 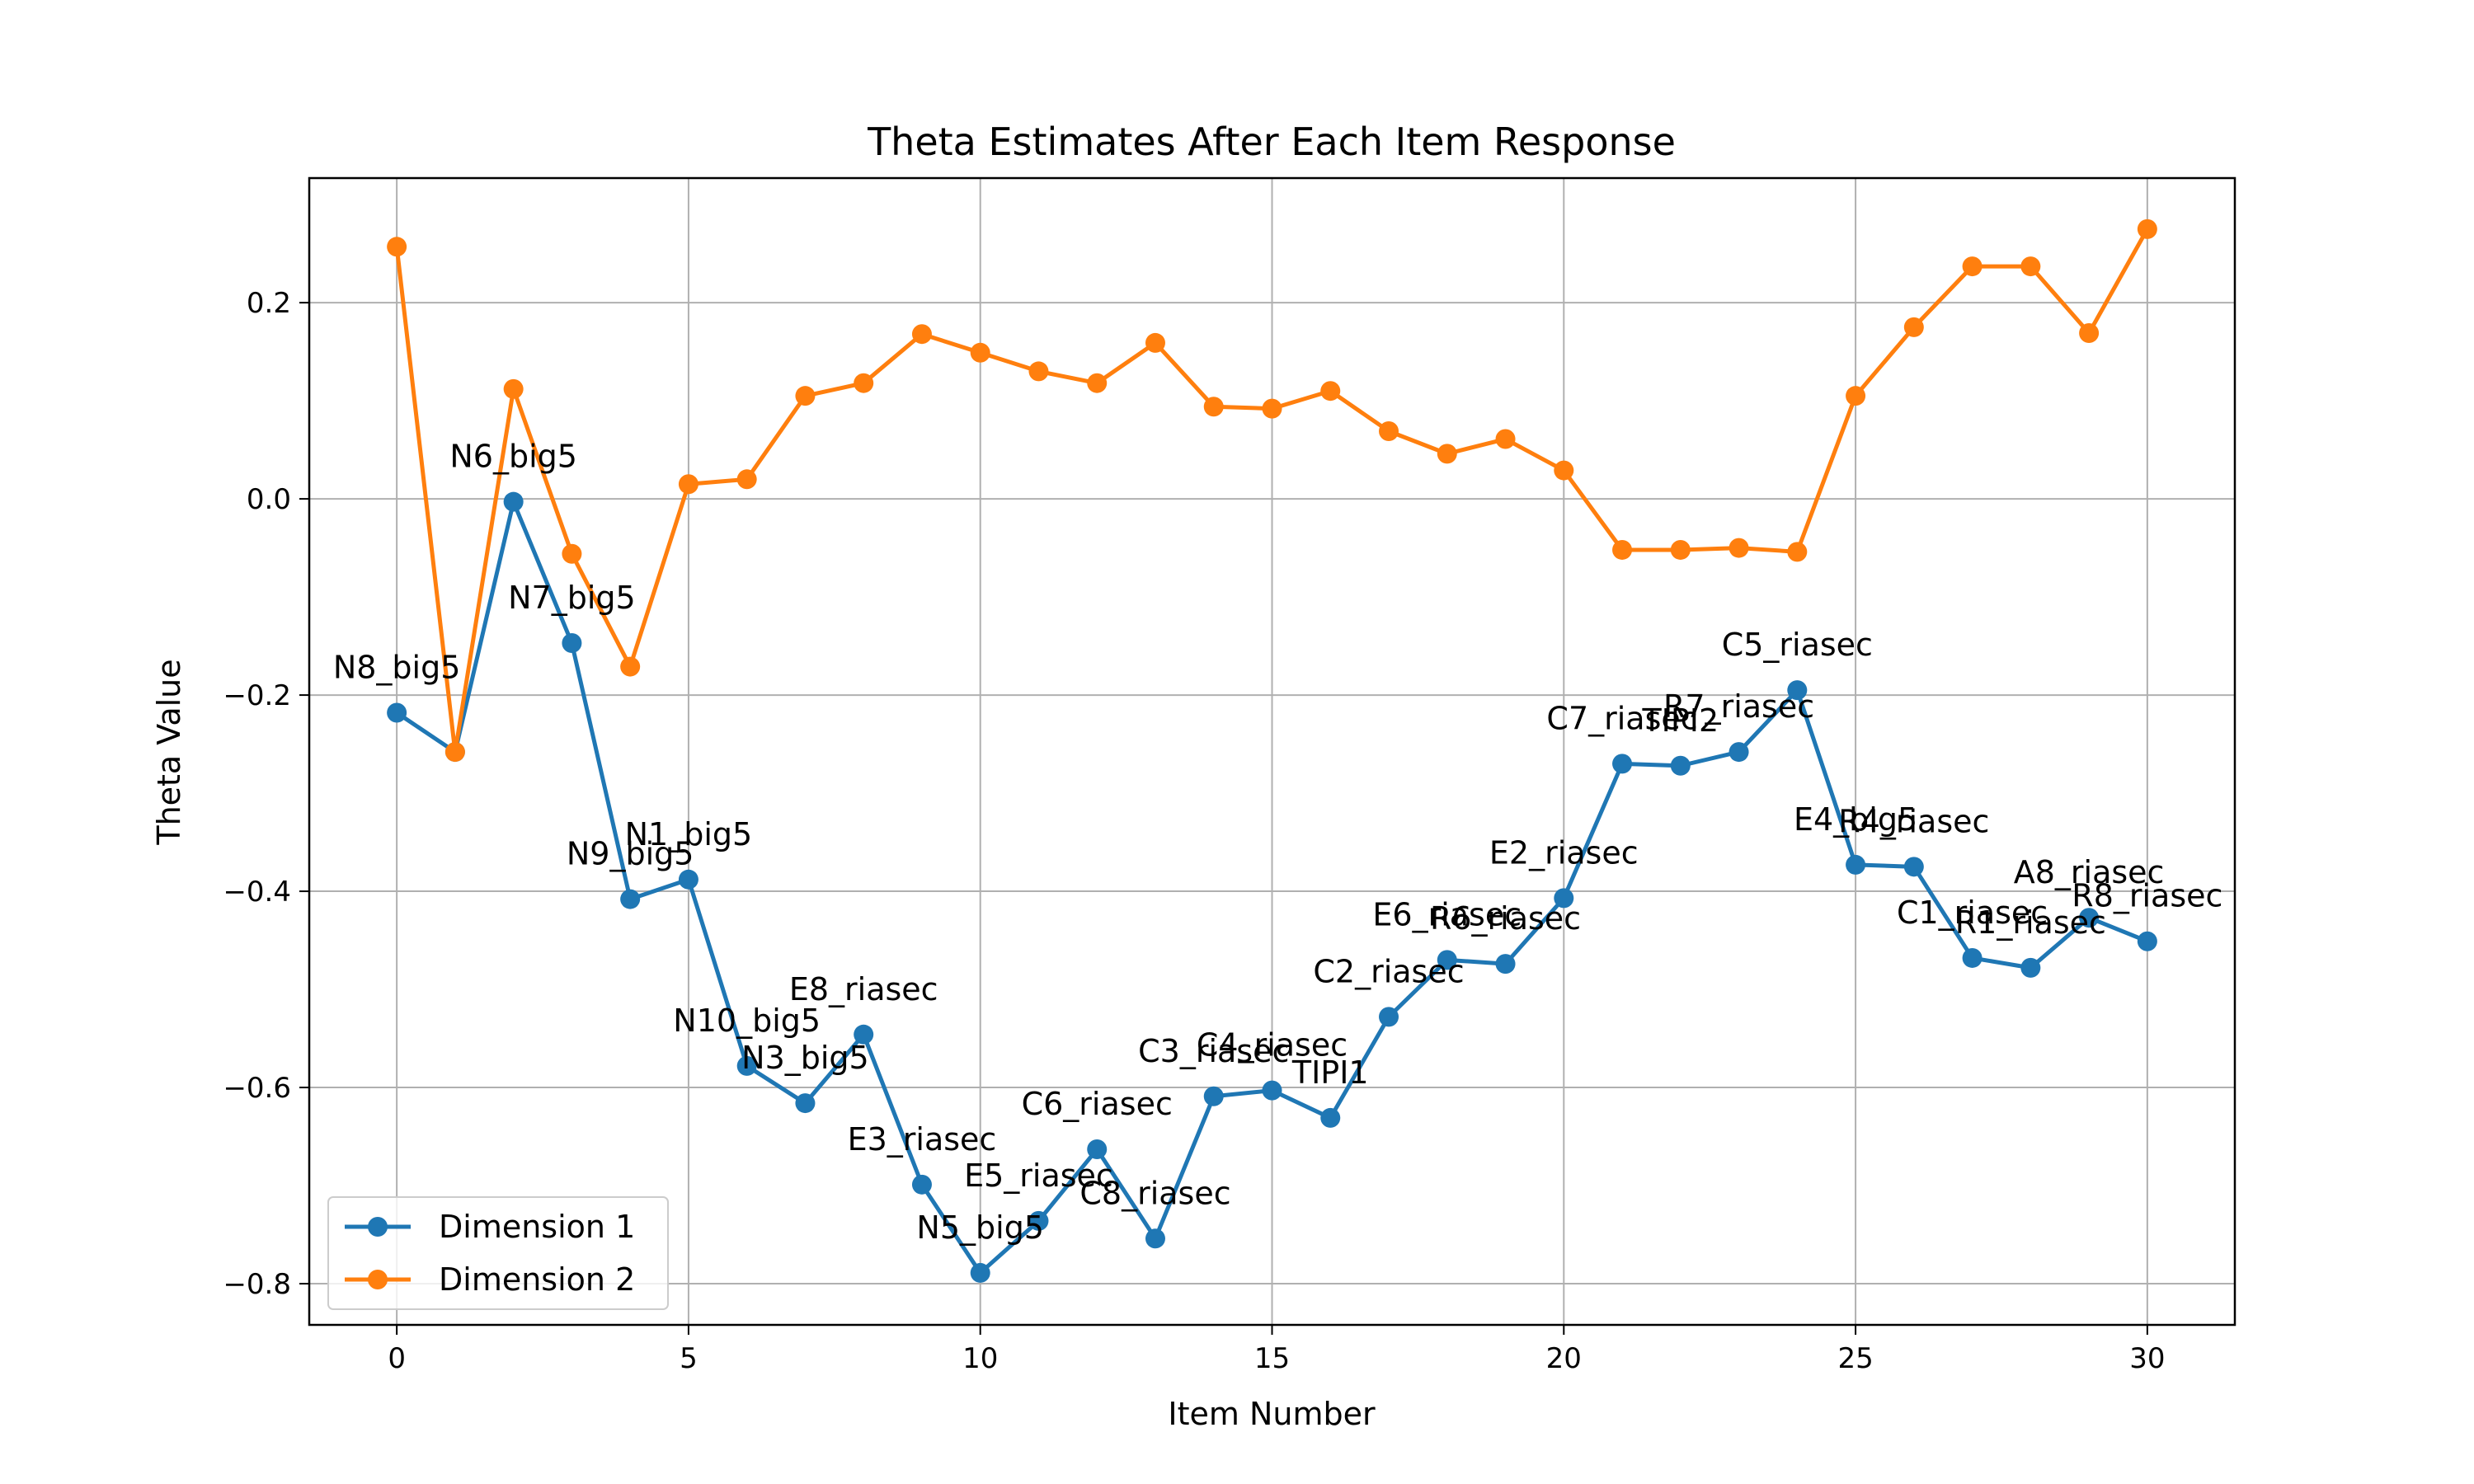 I want to click on point-annotation: C1_riasec, so click(x=1972, y=913).